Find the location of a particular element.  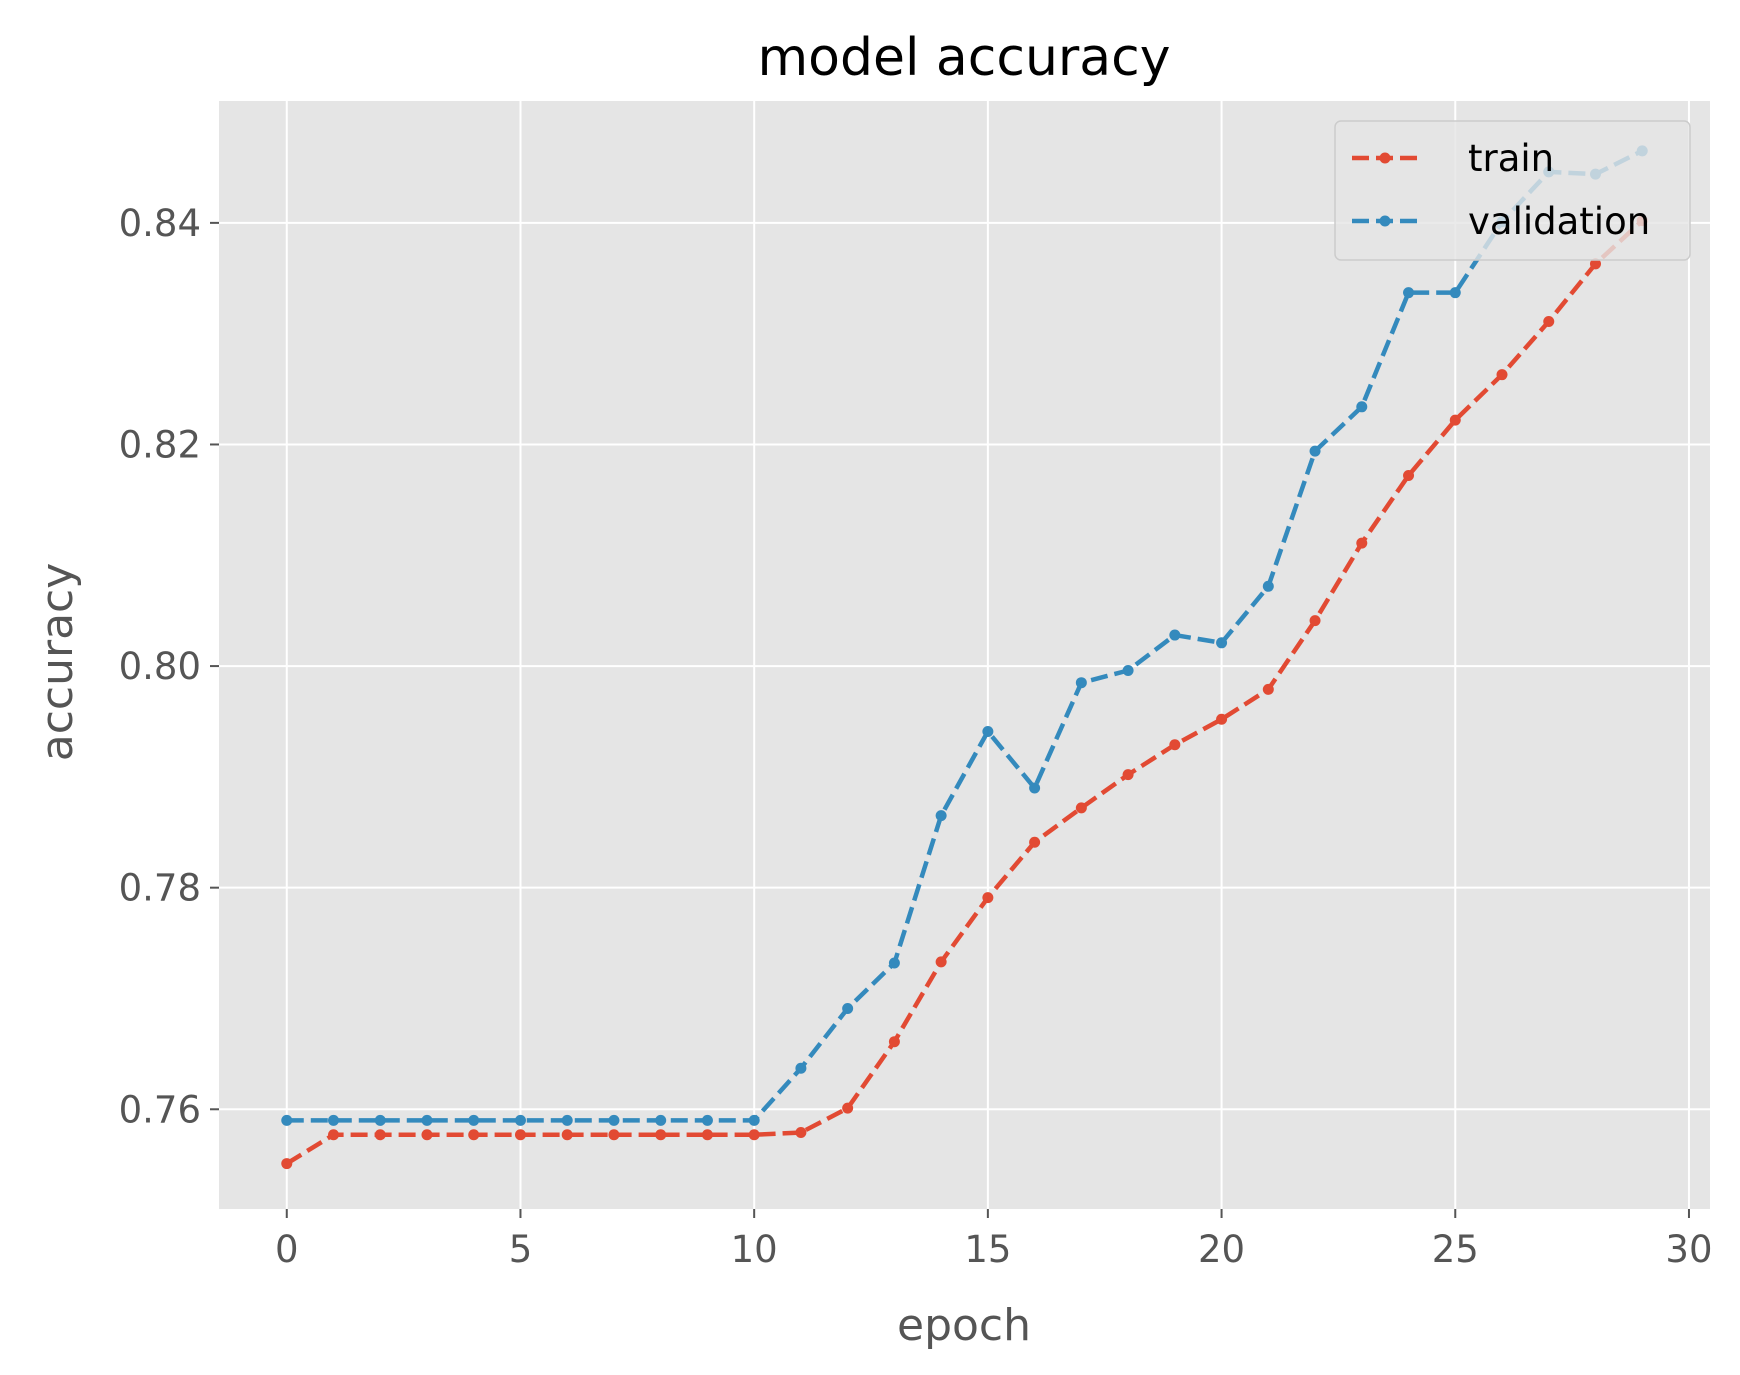

y-tick-label: 0.82 is located at coordinates (160, 444).